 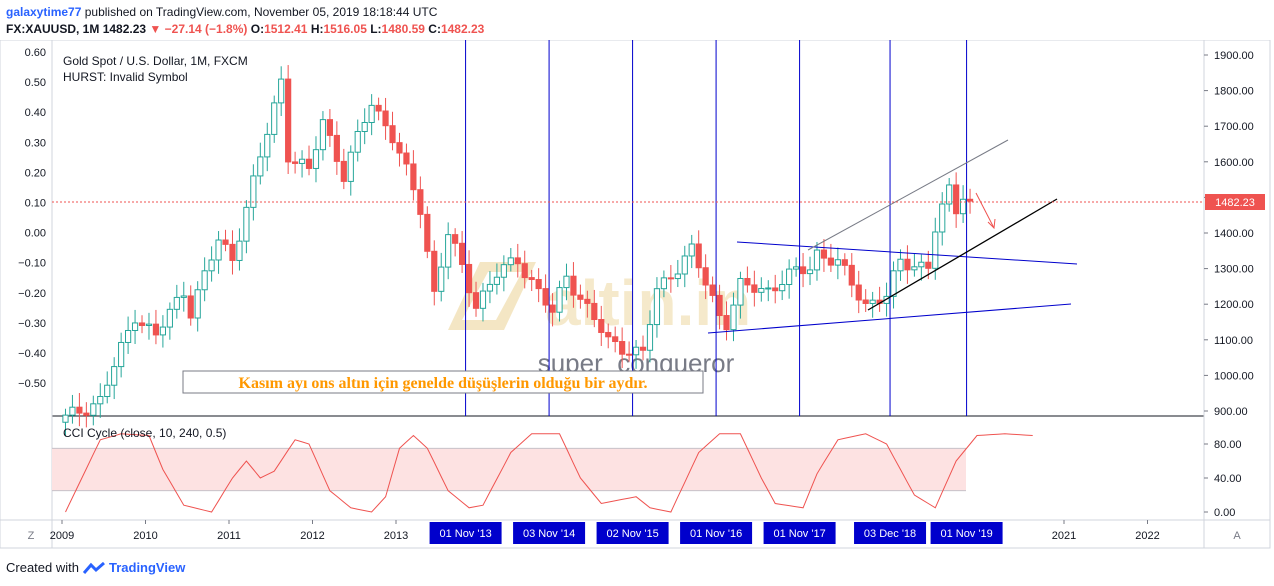 I want to click on resistance-line, so click(x=907, y=253).